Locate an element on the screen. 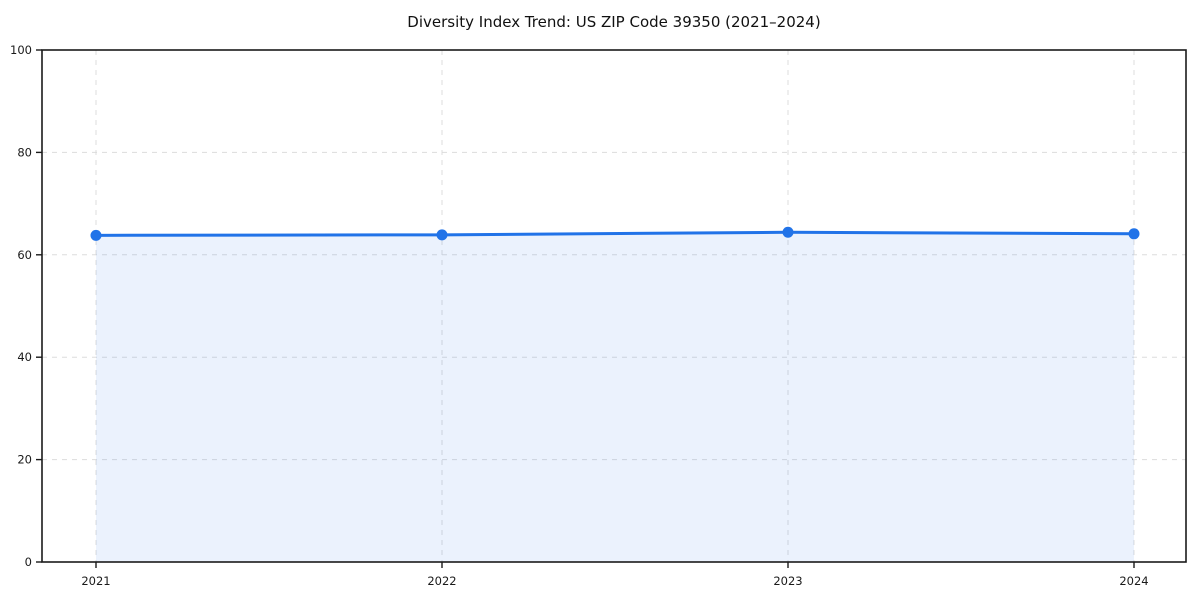  x-tick-label: 2022 is located at coordinates (441, 581).